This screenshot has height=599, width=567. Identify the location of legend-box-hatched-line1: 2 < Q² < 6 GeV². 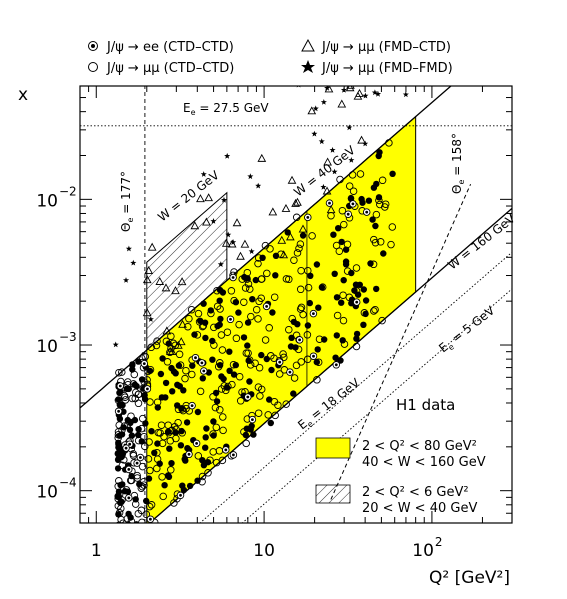
(415, 492).